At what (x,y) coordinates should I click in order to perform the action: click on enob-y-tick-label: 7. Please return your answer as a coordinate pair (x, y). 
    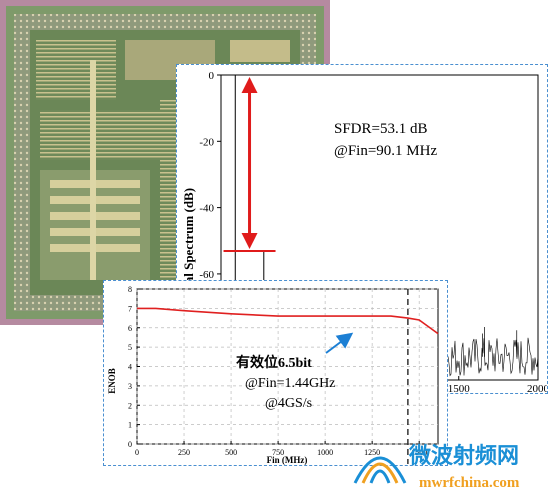
    Looking at the image, I should click on (130, 308).